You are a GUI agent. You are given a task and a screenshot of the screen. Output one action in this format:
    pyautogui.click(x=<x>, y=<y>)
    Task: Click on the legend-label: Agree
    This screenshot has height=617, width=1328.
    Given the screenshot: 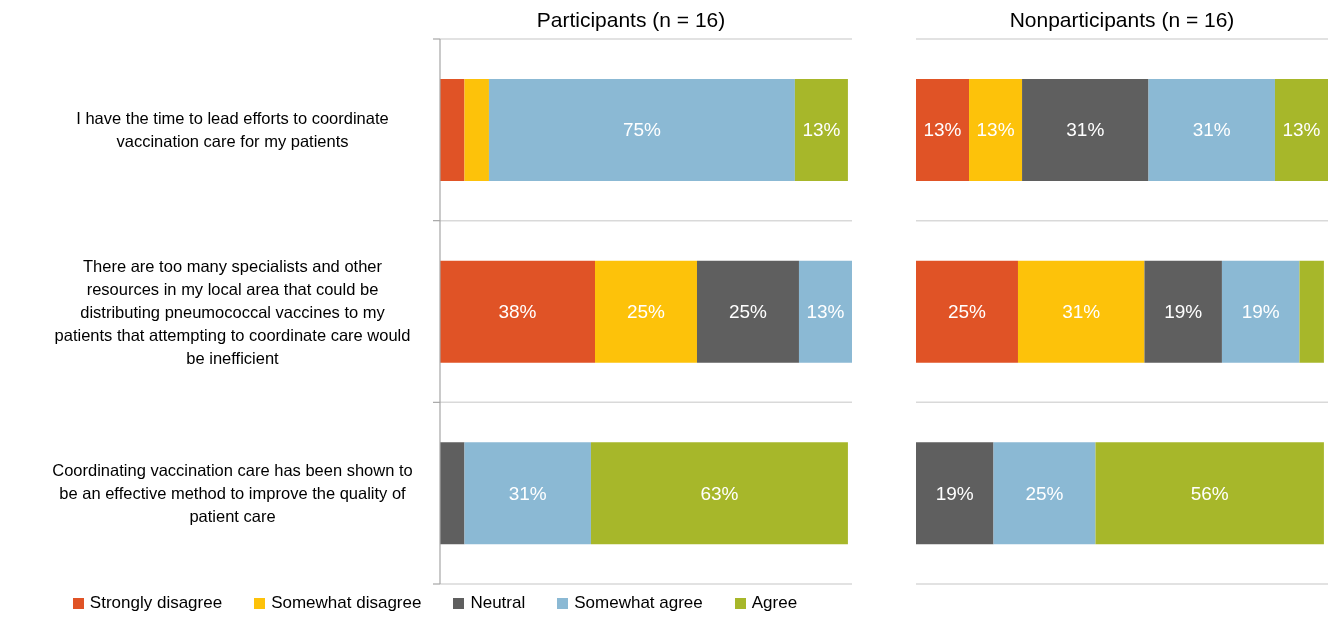 What is the action you would take?
    pyautogui.click(x=774, y=603)
    